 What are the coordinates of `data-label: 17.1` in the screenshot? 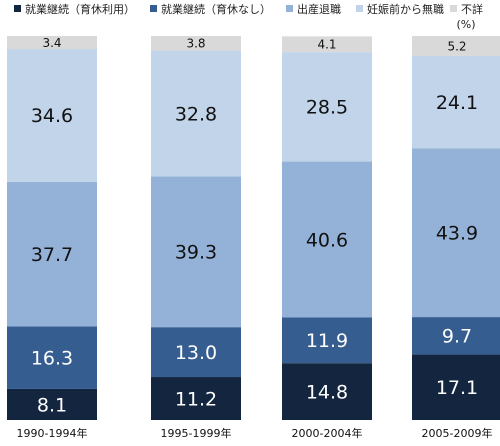 It's located at (457, 388).